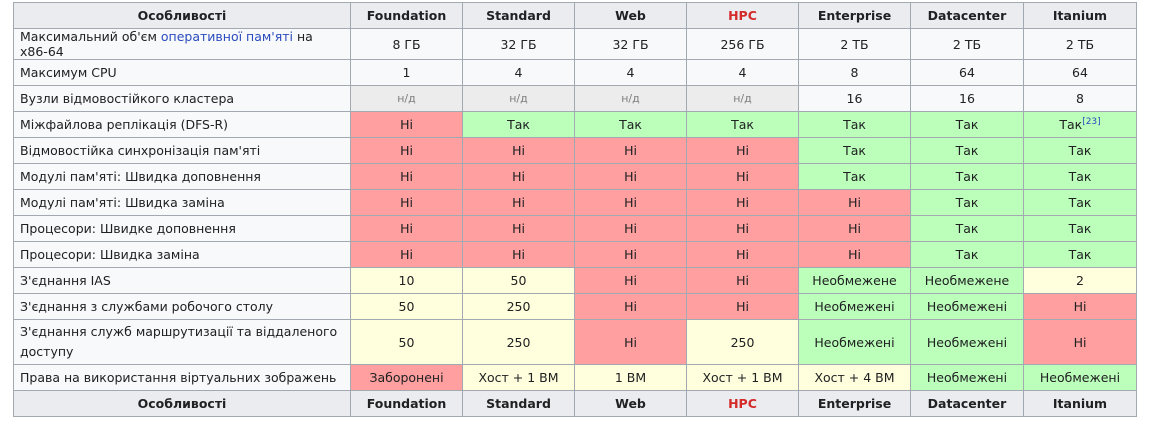 Image resolution: width=1154 pixels, height=421 pixels. Describe the element at coordinates (182, 202) in the screenshot. I see `feature-label: Модулі пам'яті: Швидка заміна` at that location.